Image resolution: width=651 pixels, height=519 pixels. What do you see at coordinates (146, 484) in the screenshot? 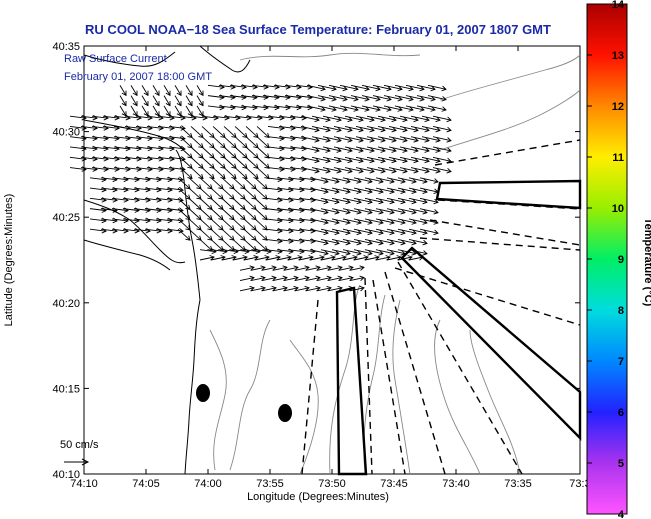
I see `x-tick-label: 74:05` at bounding box center [146, 484].